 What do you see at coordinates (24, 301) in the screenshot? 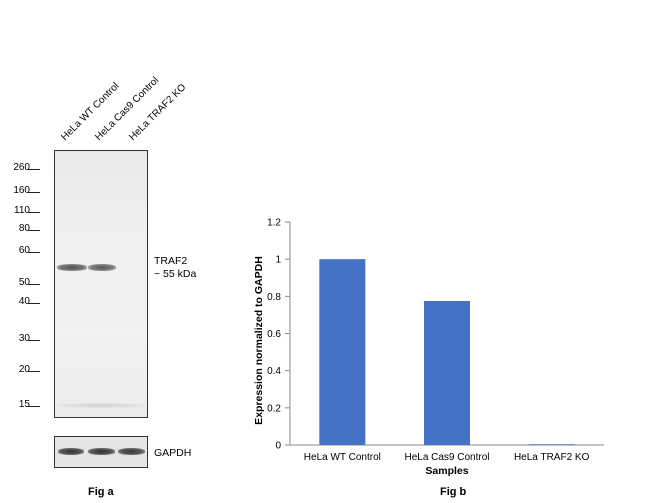
I see `mw-marker-40: 40` at bounding box center [24, 301].